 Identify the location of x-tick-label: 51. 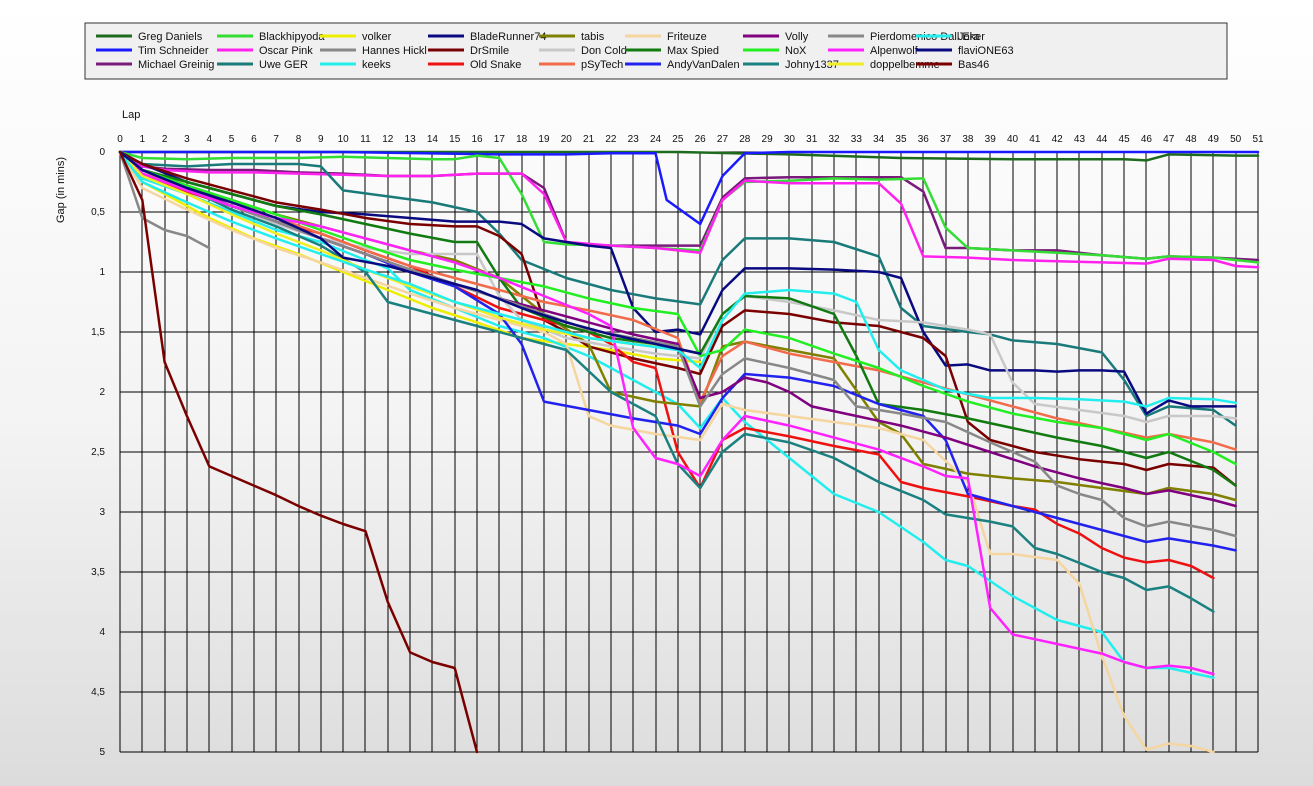
(1258, 139).